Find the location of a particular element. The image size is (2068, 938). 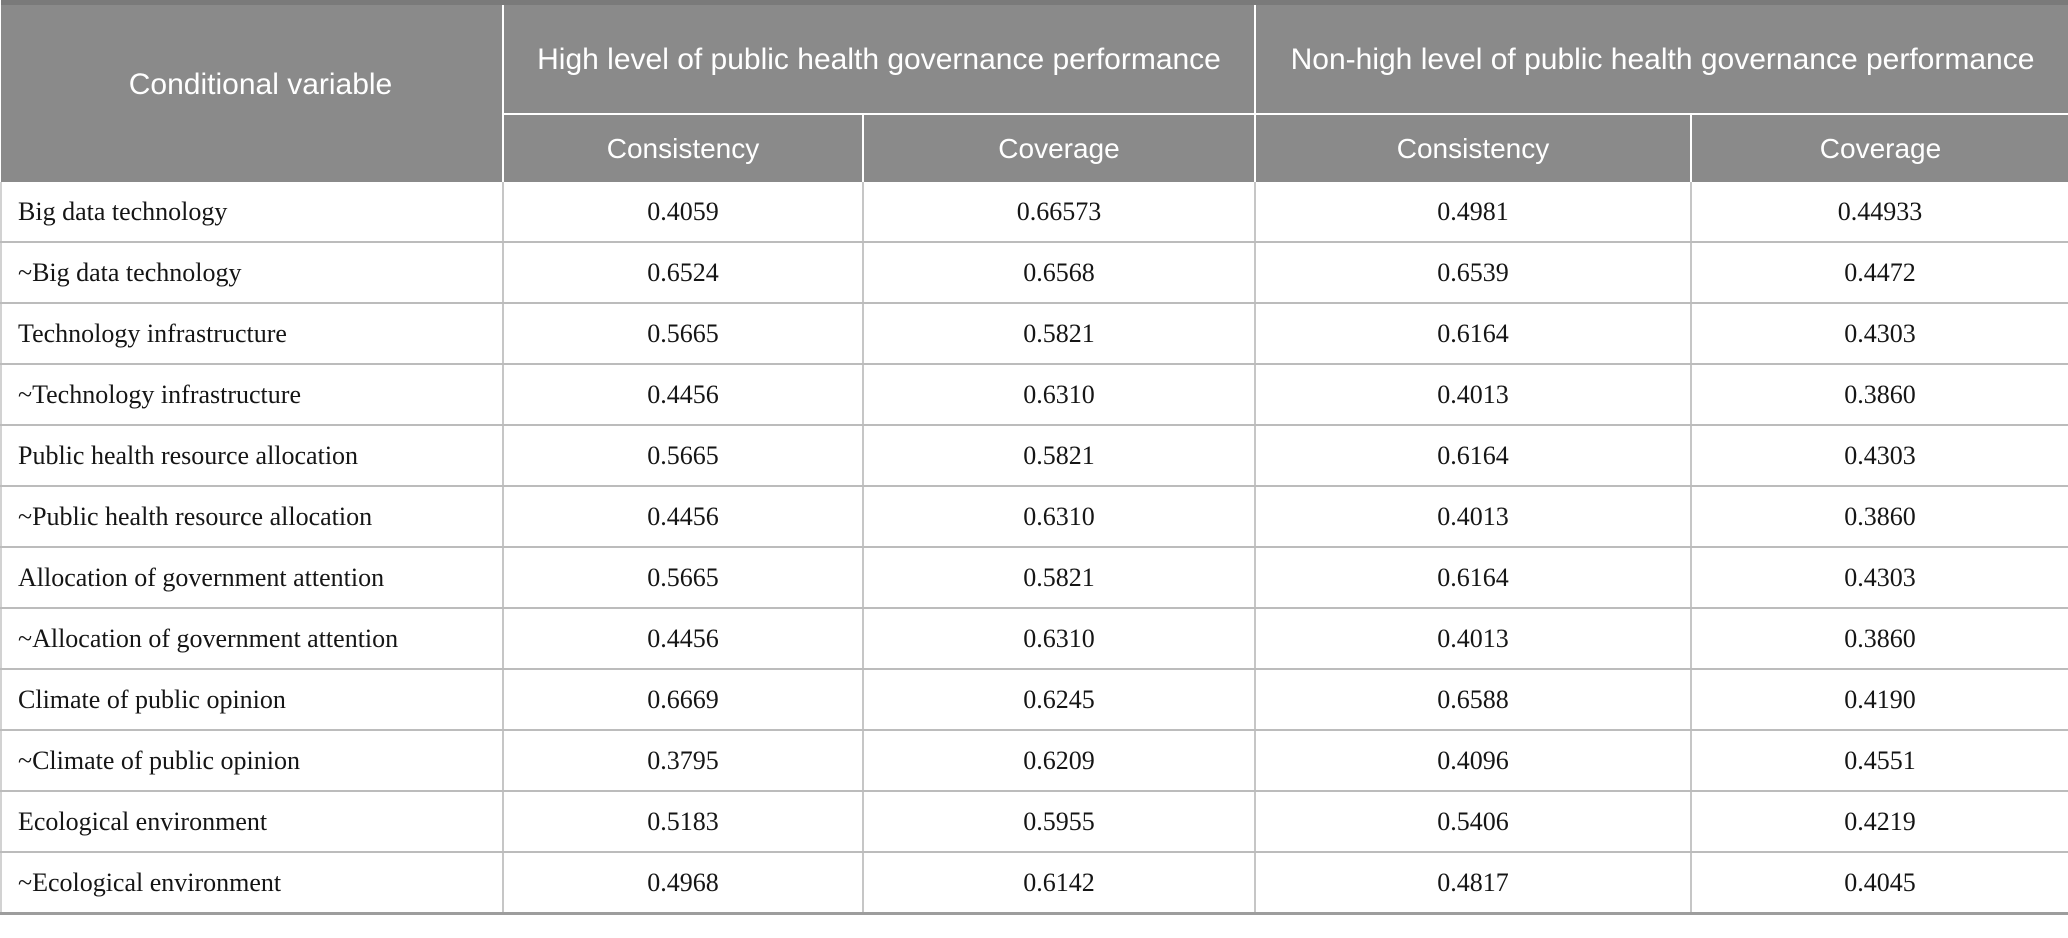

variable-cell: ~Big data technology is located at coordinates (251, 273).